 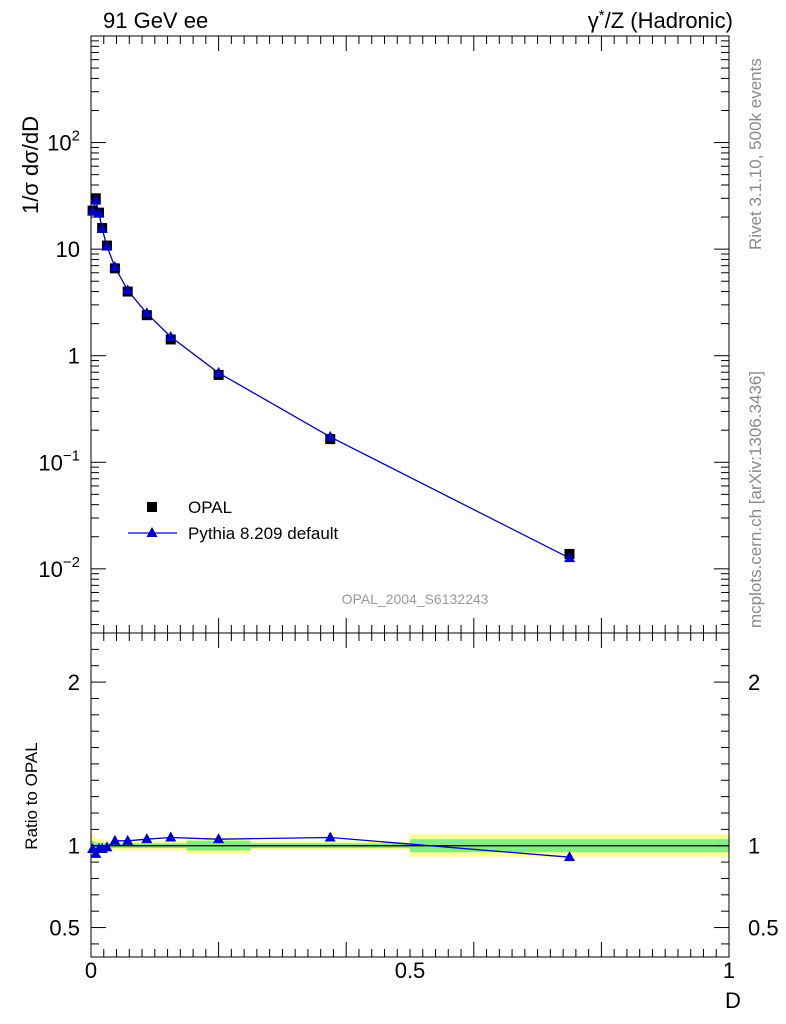 What do you see at coordinates (91, 970) in the screenshot?
I see `x-tick-label: 0` at bounding box center [91, 970].